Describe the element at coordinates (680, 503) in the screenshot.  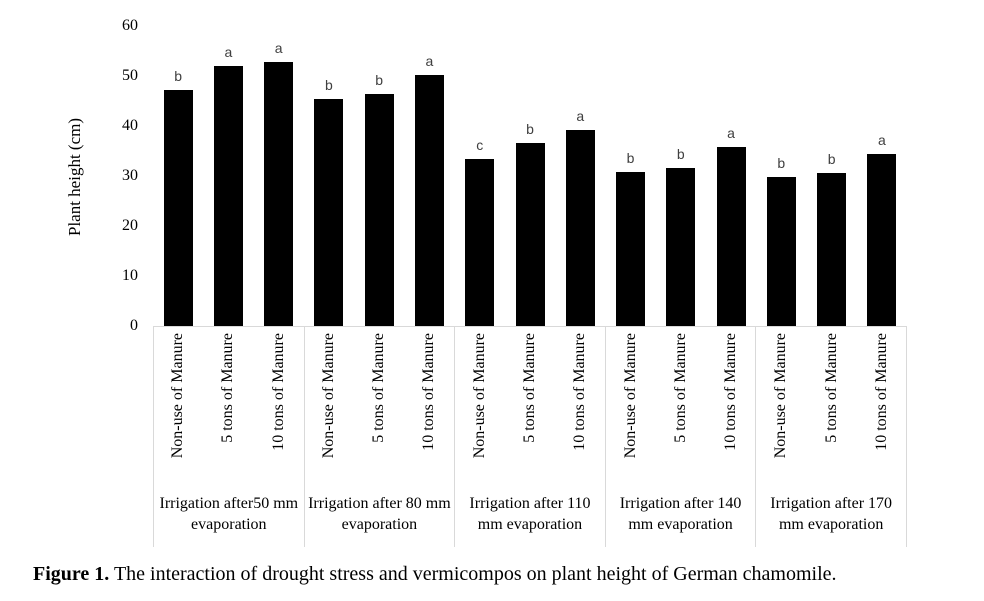
I see `group-label-line: Irrigation after 140` at that location.